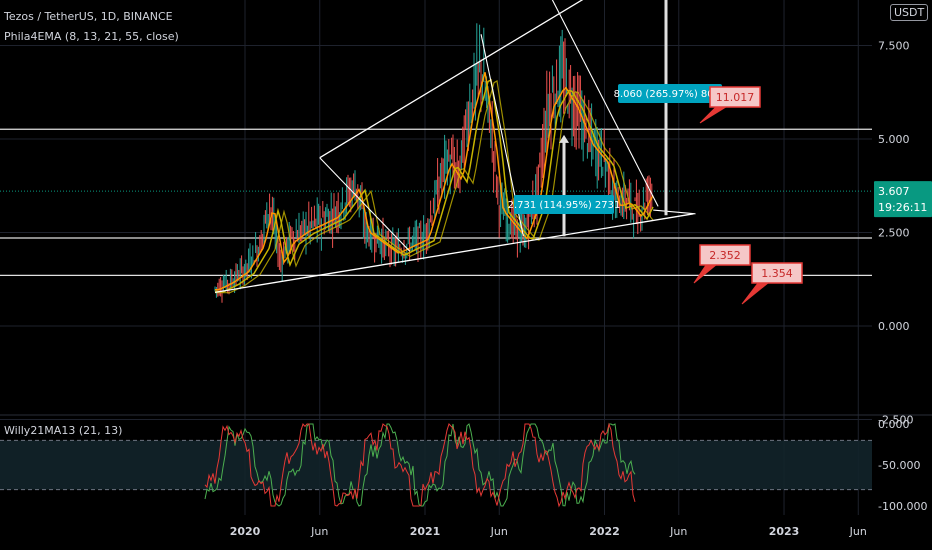 The image size is (932, 550). What do you see at coordinates (903, 199) in the screenshot?
I see `price-tag` at bounding box center [903, 199].